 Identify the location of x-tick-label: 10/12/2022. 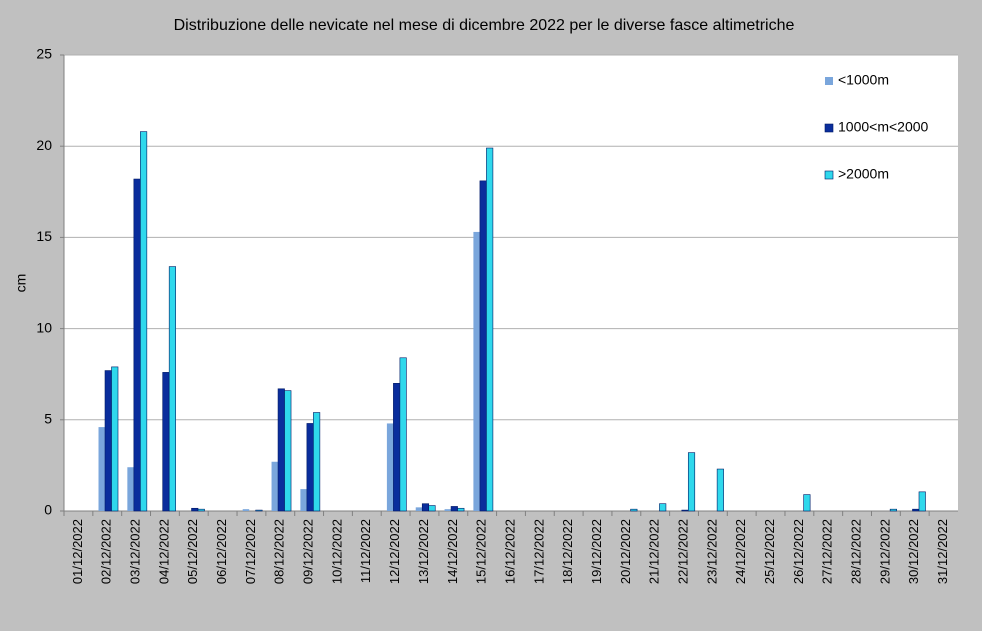
(336, 551).